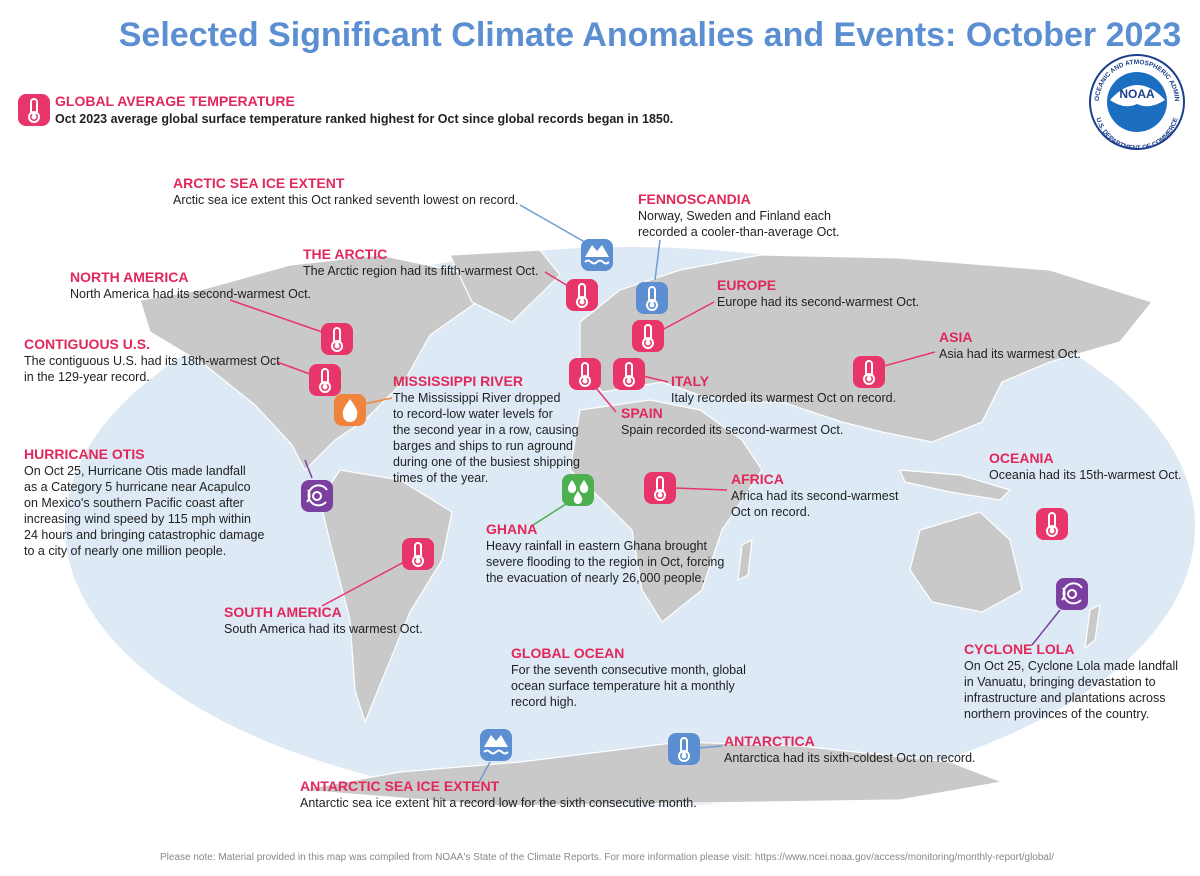 This screenshot has width=1200, height=876. What do you see at coordinates (966, 562) in the screenshot?
I see `australia` at bounding box center [966, 562].